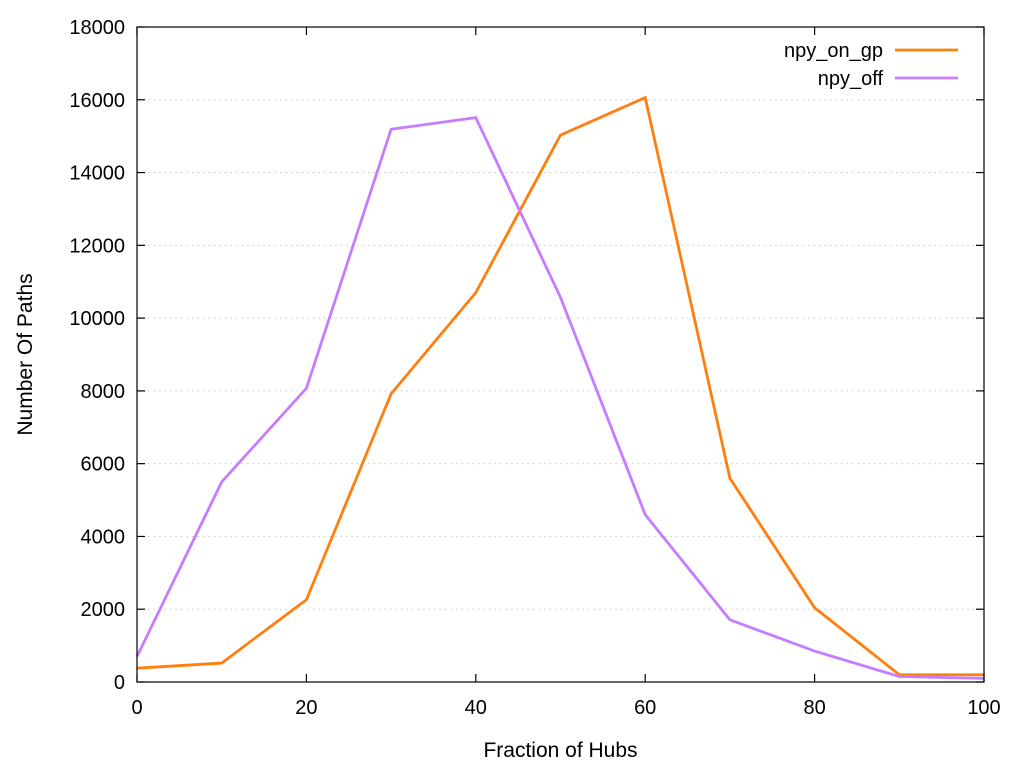 This screenshot has height=773, width=1024. I want to click on x-axis-title: Fraction of Hubs, so click(560, 750).